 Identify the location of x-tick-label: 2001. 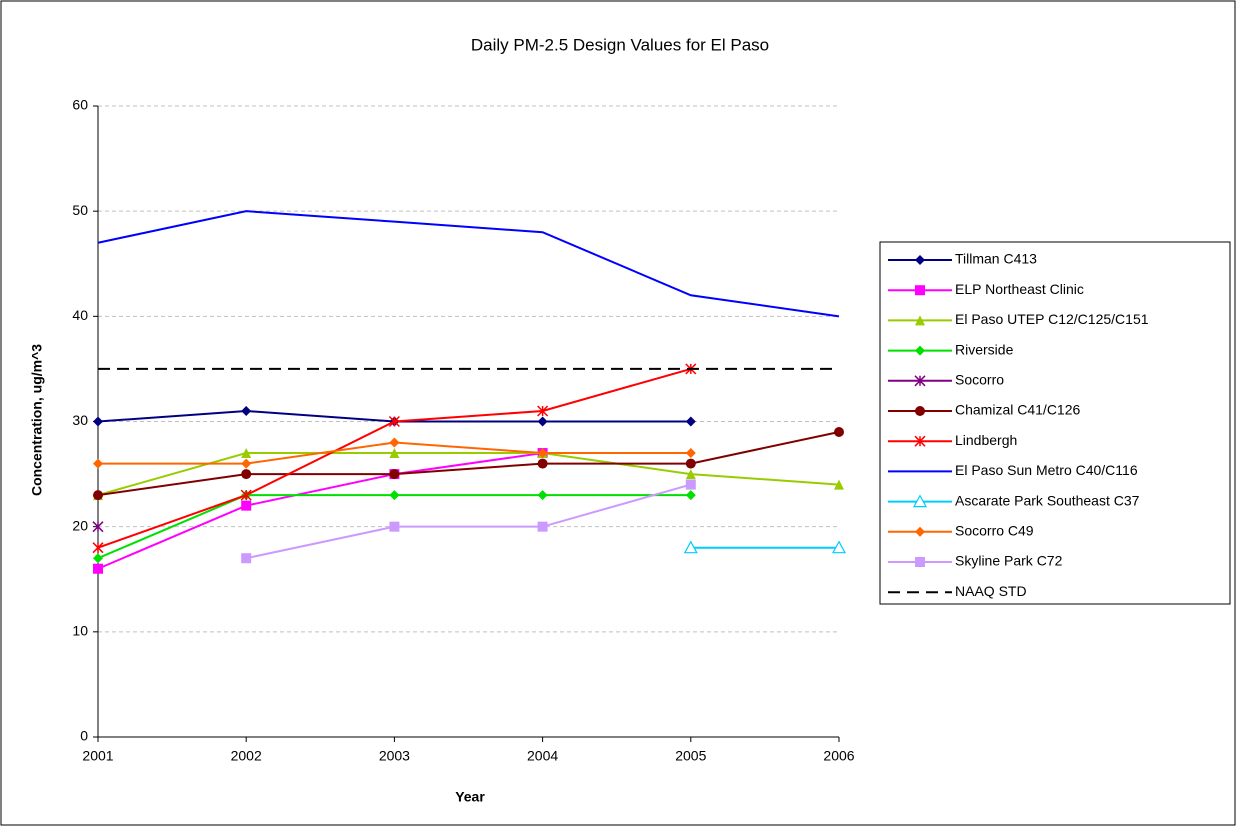
(97, 756).